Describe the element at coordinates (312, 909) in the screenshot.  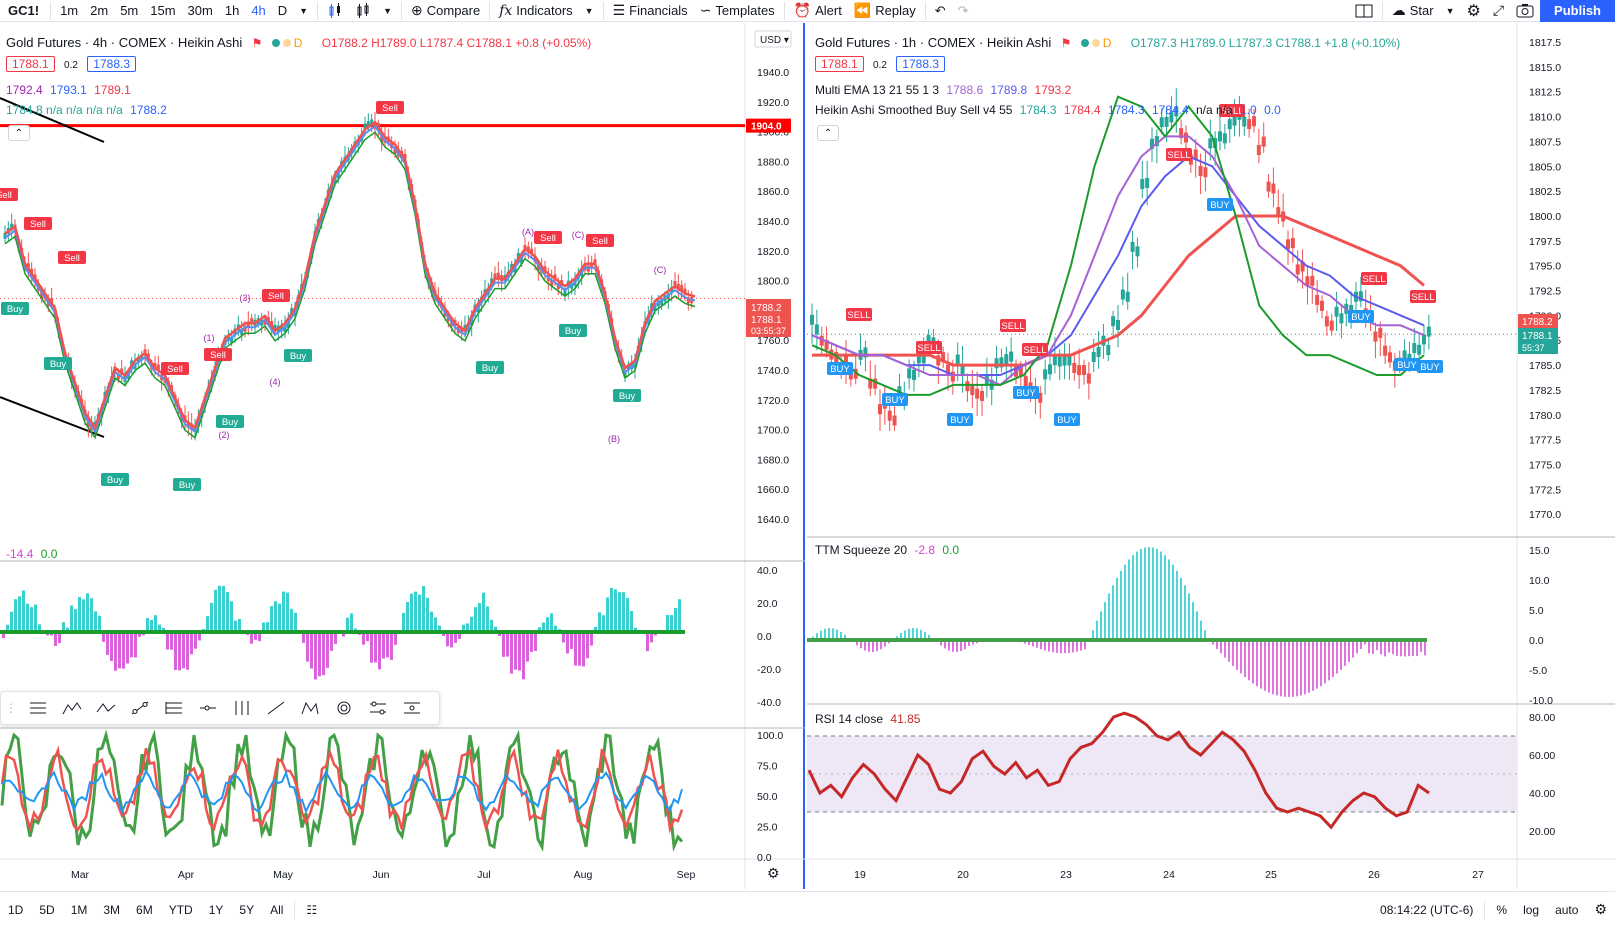
I see `go-to-date-icon: ☷` at that location.